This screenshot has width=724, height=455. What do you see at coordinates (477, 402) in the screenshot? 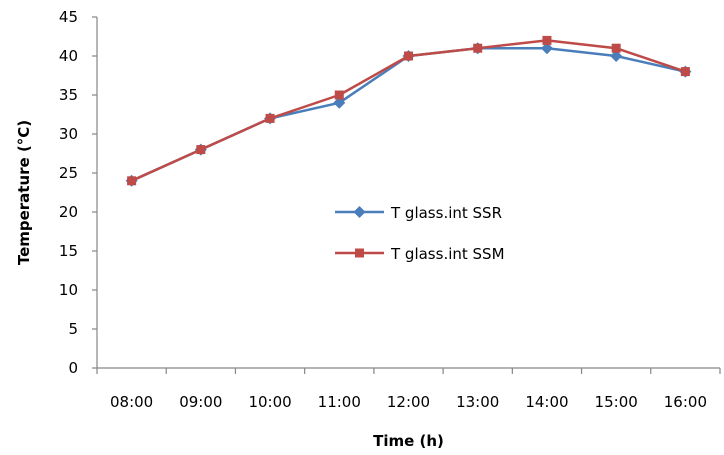
I see `x-tick-label: 13:00` at bounding box center [477, 402].